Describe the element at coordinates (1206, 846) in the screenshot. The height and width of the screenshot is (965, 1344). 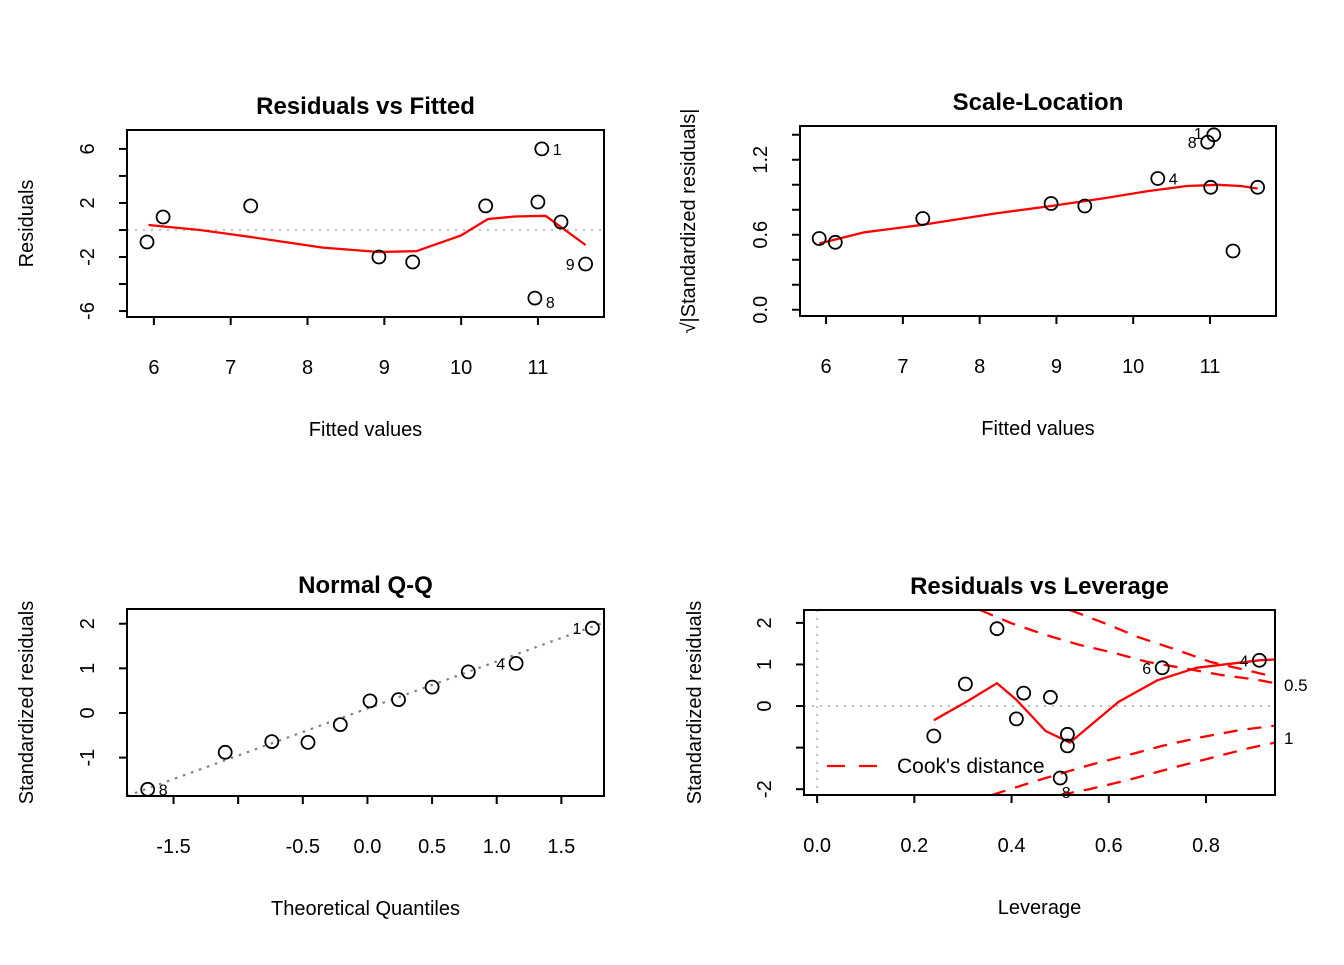
I see `x-tick-label: 0.8` at that location.